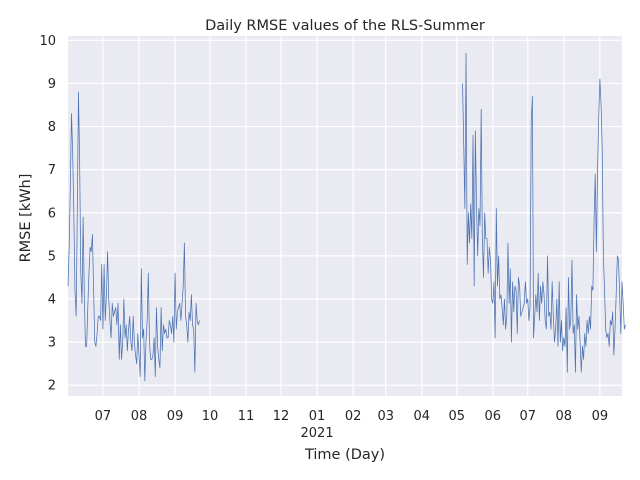  What do you see at coordinates (52, 84) in the screenshot?
I see `y-tick-label: 9` at bounding box center [52, 84].